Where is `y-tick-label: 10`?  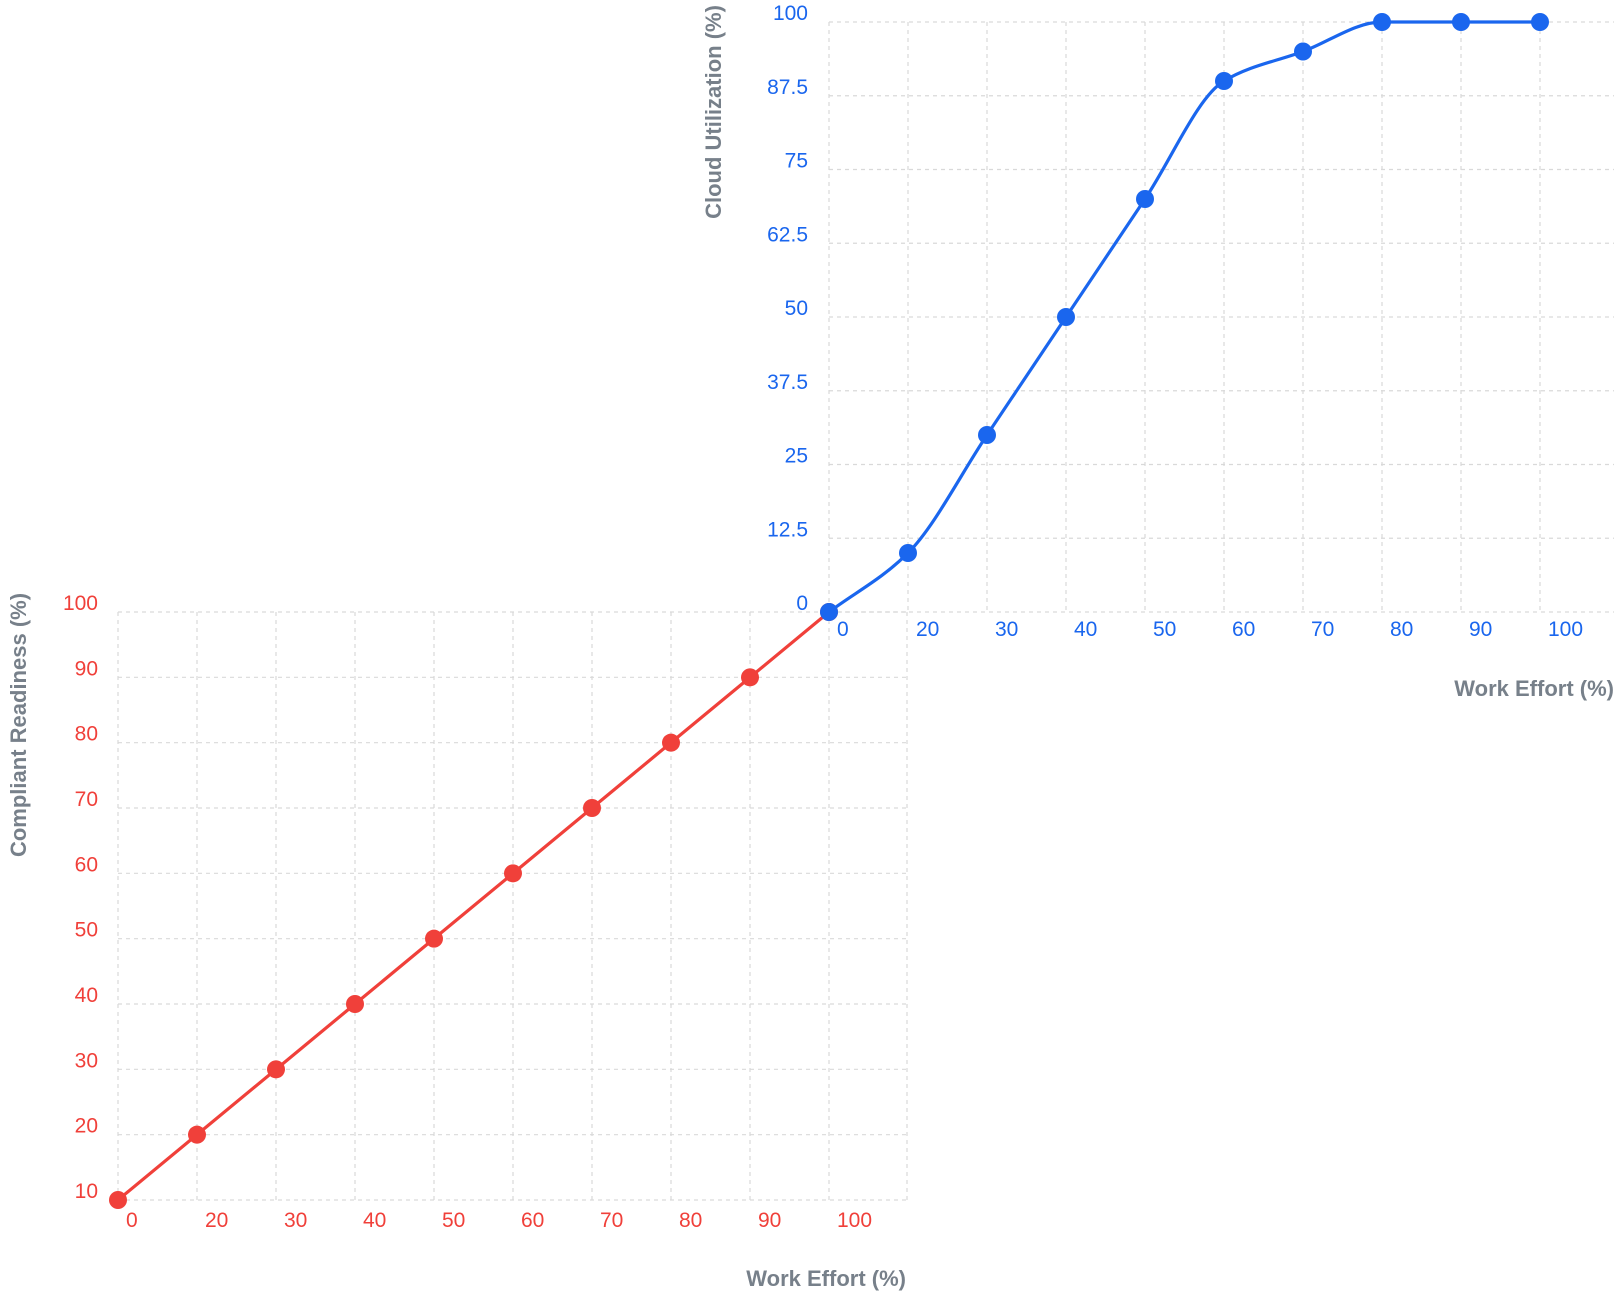
y-tick-label: 10 is located at coordinates (86, 1191).